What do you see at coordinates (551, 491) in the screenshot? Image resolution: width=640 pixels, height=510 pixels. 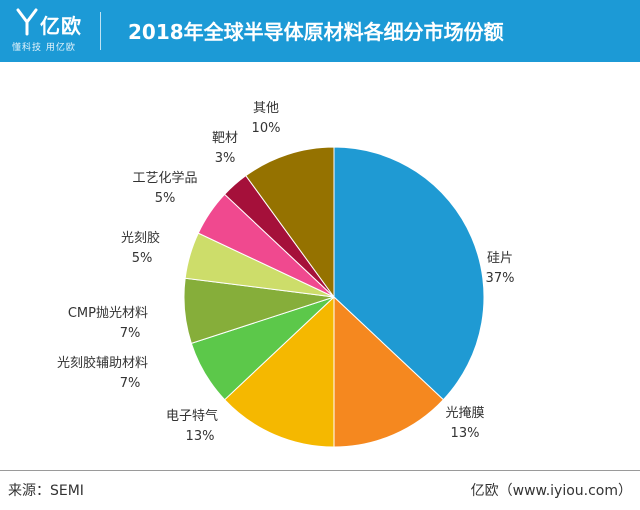 I see `brand-credit: 亿欧（www.iyiou.com）` at bounding box center [551, 491].